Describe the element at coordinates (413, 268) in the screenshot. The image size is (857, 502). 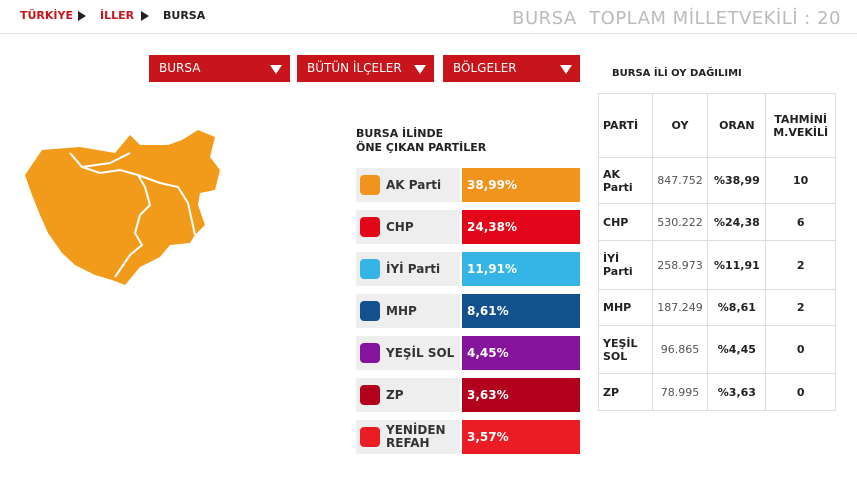
I see `party-name: İYİ Parti` at that location.